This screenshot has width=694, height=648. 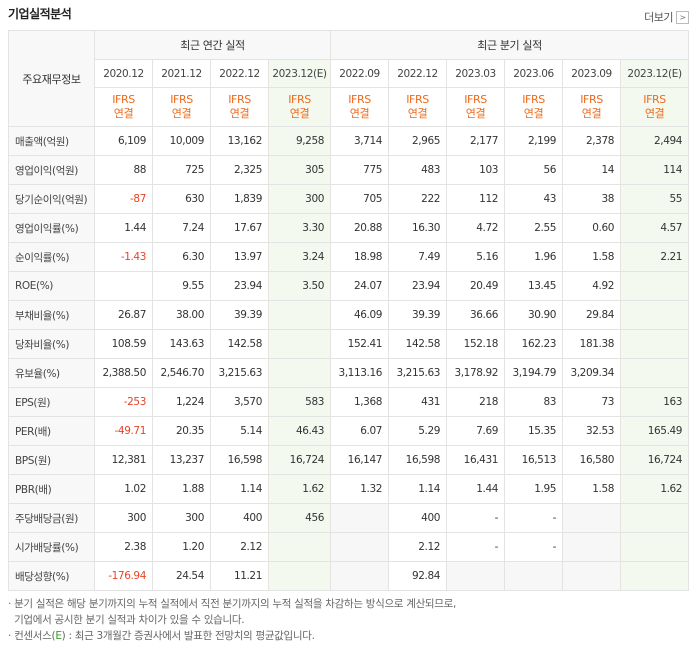 What do you see at coordinates (534, 344) in the screenshot?
I see `table-cell: 162.23` at bounding box center [534, 344].